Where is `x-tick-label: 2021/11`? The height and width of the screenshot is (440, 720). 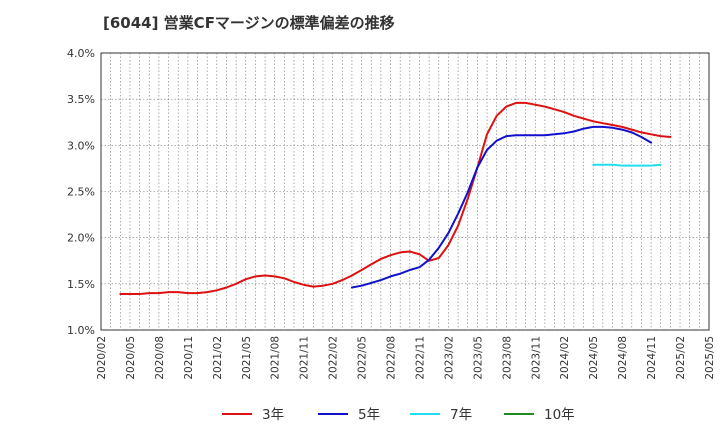 x-tick-label: 2021/11 is located at coordinates (305, 358).